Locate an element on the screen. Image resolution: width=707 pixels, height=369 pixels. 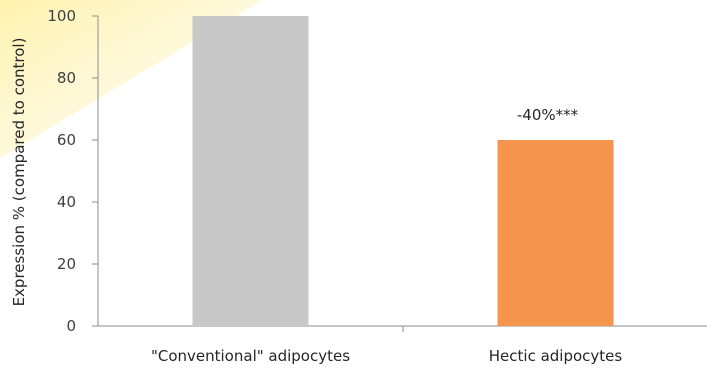
y-tick-label: 40 is located at coordinates (66, 202).